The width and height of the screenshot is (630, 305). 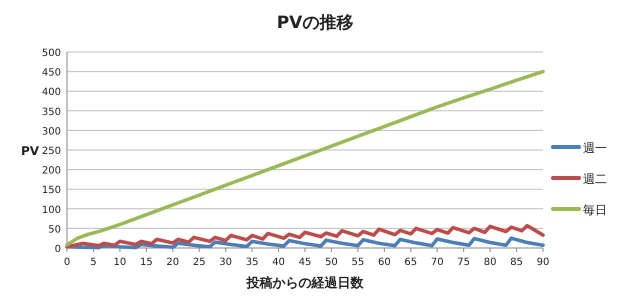 What do you see at coordinates (51, 73) in the screenshot?
I see `y-tick-label: 450` at bounding box center [51, 73].